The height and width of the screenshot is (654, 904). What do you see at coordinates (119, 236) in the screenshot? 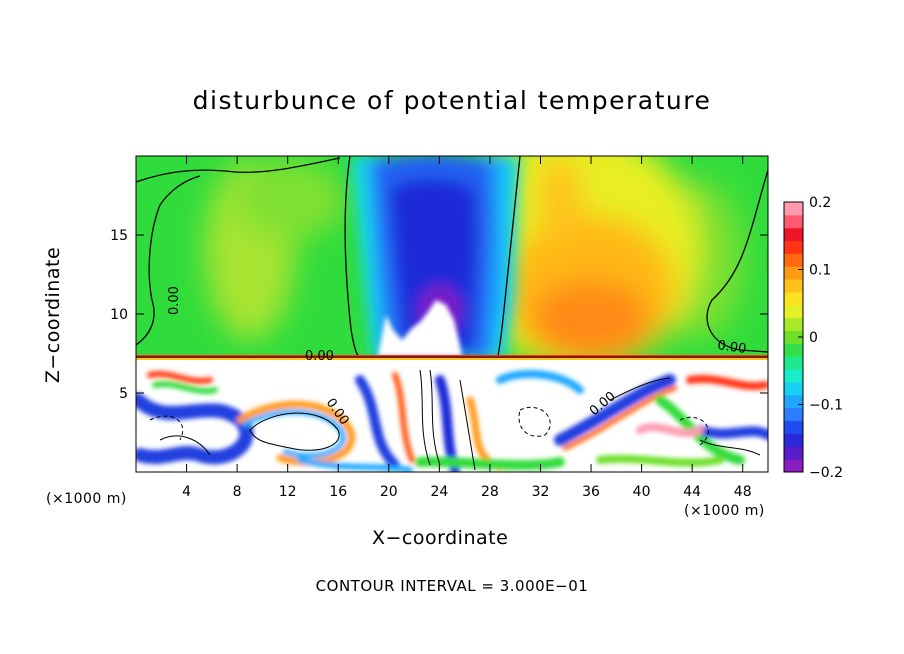
I see `y-tick-label: 15` at bounding box center [119, 236].